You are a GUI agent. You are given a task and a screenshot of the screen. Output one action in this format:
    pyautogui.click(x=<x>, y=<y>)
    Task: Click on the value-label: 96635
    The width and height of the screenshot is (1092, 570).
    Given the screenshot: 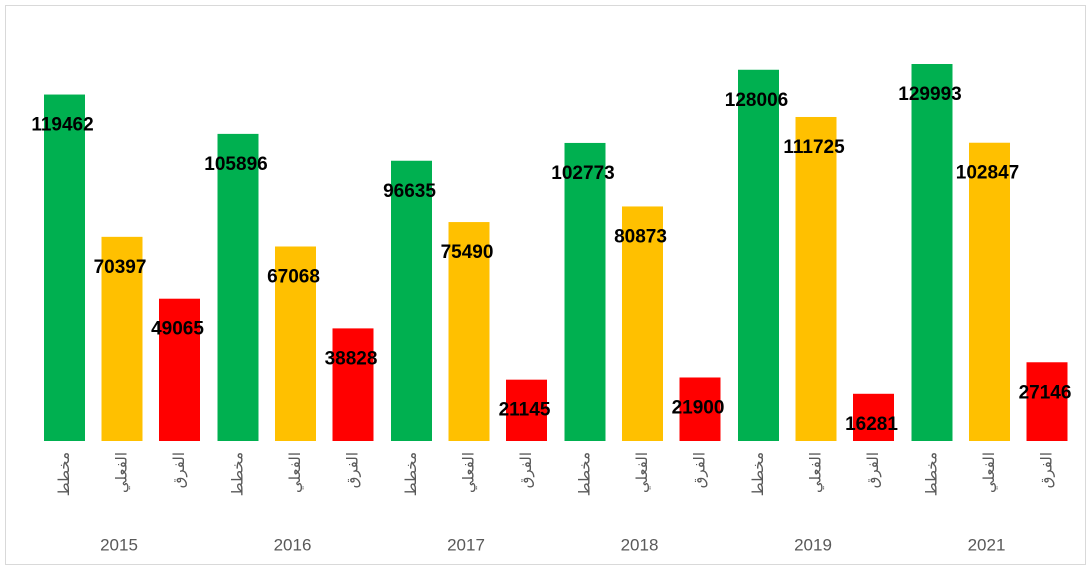 What is the action you would take?
    pyautogui.click(x=409, y=191)
    